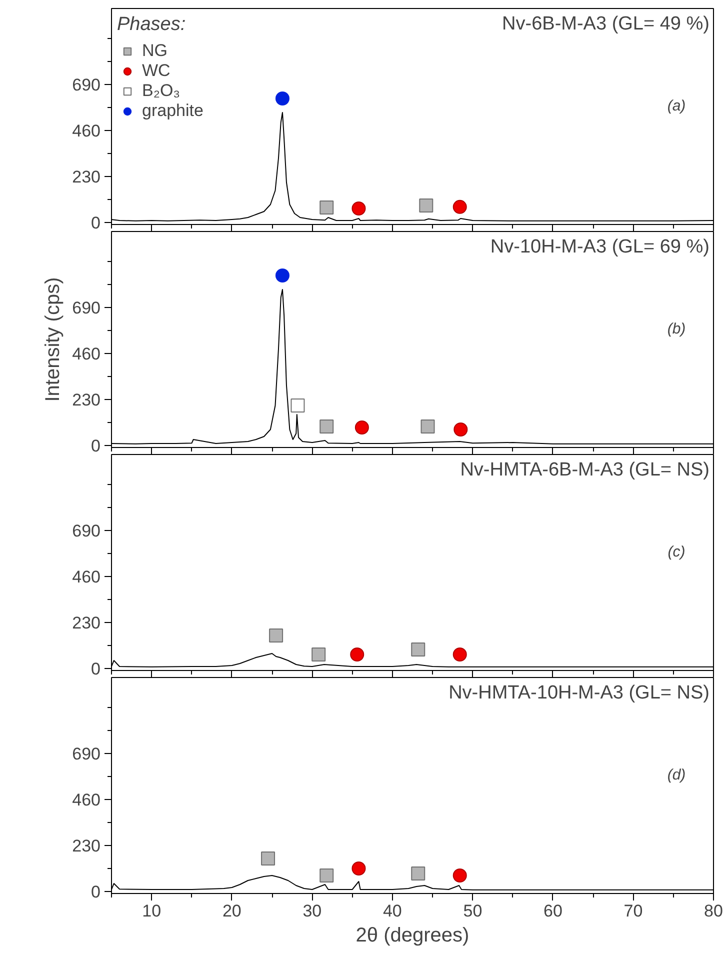 This screenshot has height=980, width=728. I want to click on annotation: Nv-6B-M-A3 (GL= 49 %), so click(606, 24).